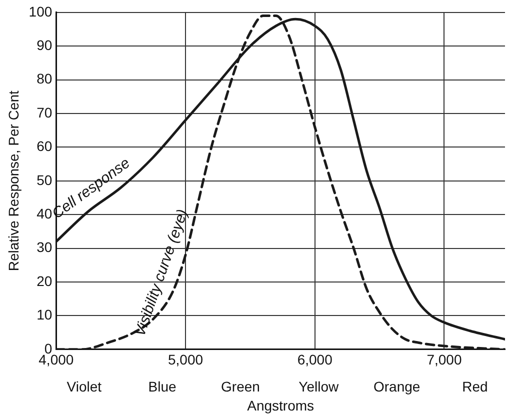 The image size is (509, 417). What do you see at coordinates (240, 386) in the screenshot?
I see `text: Green` at bounding box center [240, 386].